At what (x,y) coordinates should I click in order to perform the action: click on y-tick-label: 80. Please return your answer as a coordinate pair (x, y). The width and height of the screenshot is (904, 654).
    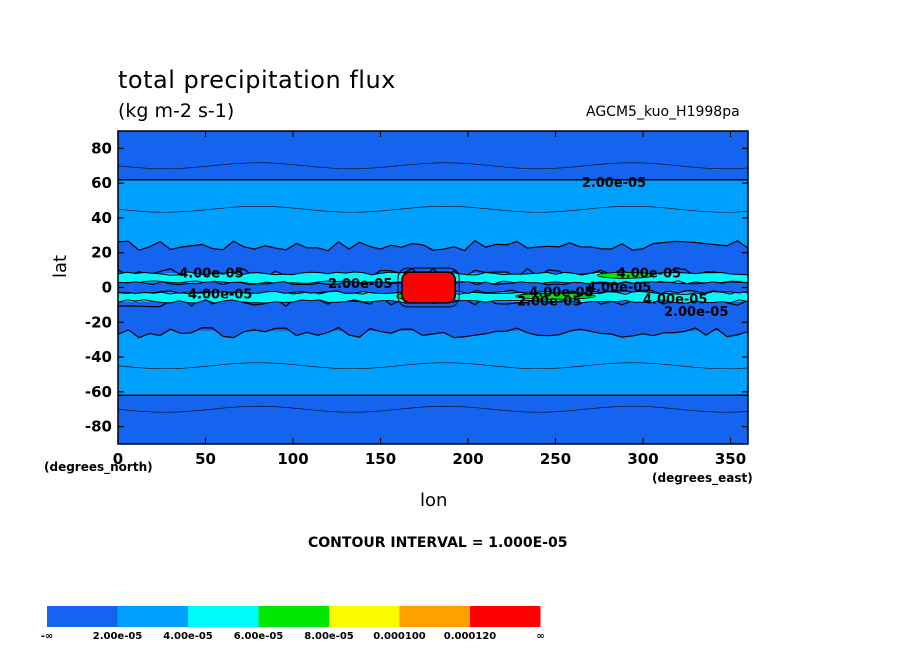
    Looking at the image, I should click on (101, 148).